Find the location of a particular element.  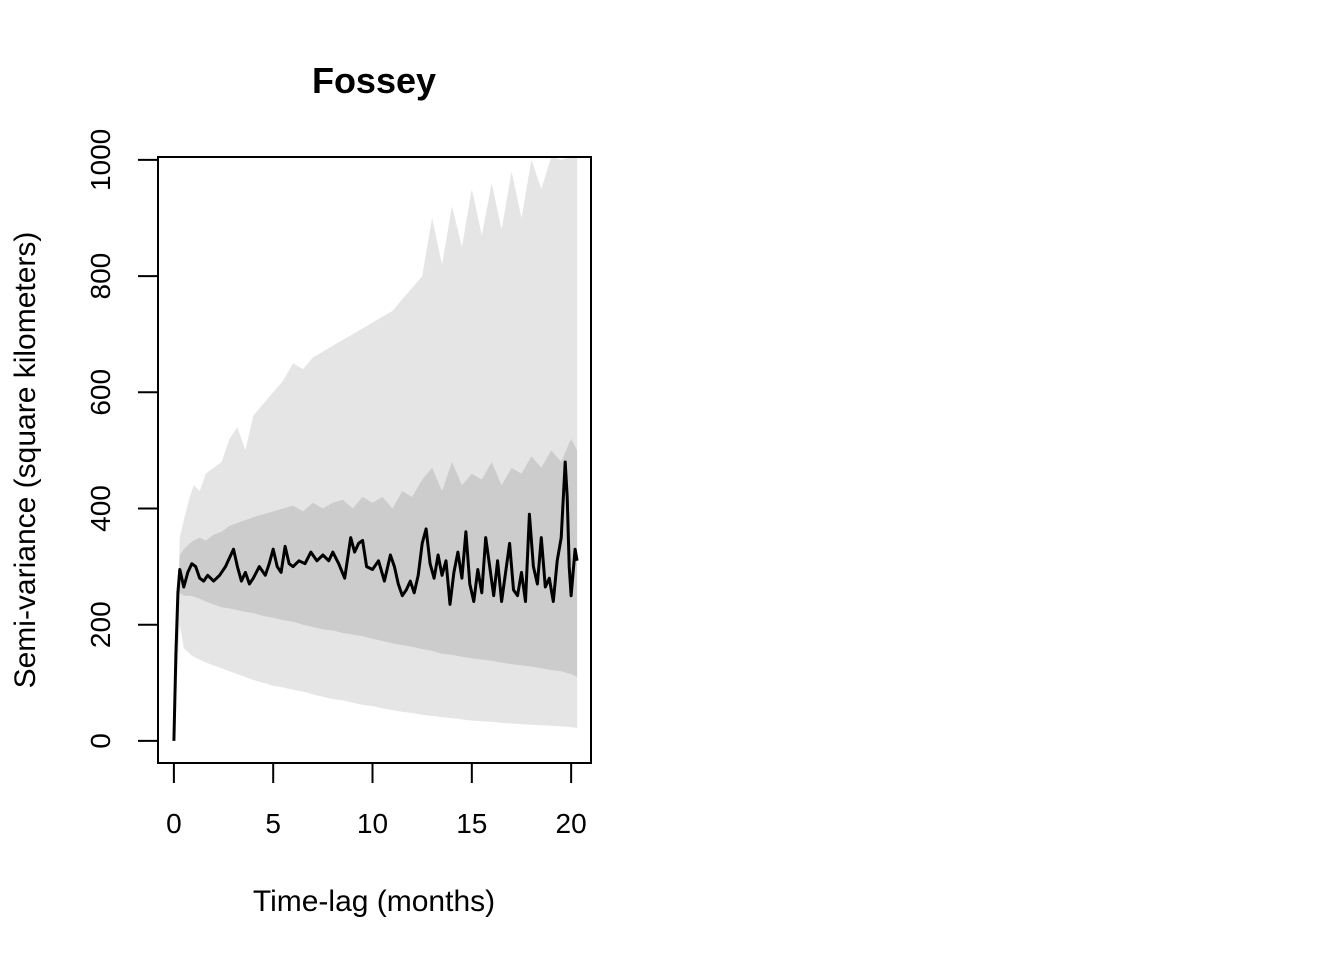

inner-confidence-band is located at coordinates (375, 589).